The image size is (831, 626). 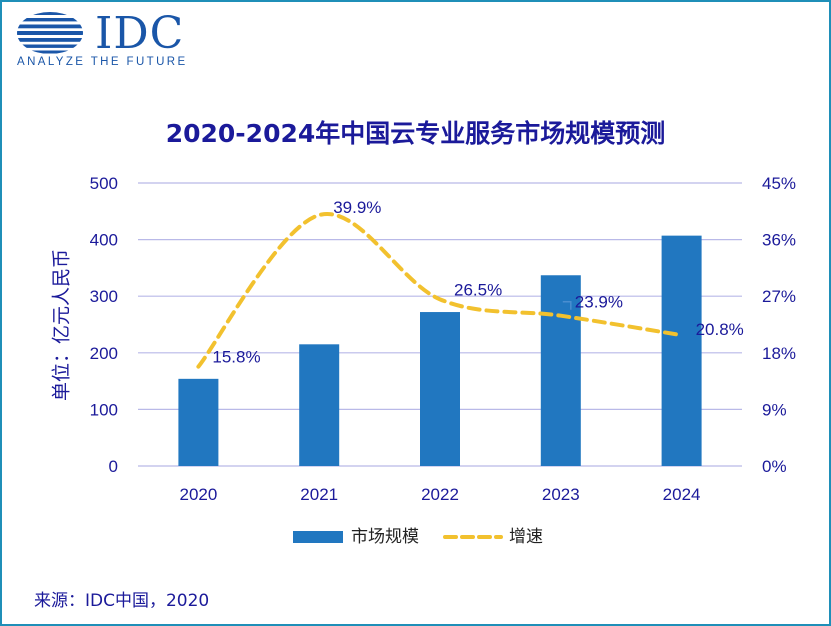 What do you see at coordinates (319, 494) in the screenshot?
I see `x-tick-label: 2021` at bounding box center [319, 494].